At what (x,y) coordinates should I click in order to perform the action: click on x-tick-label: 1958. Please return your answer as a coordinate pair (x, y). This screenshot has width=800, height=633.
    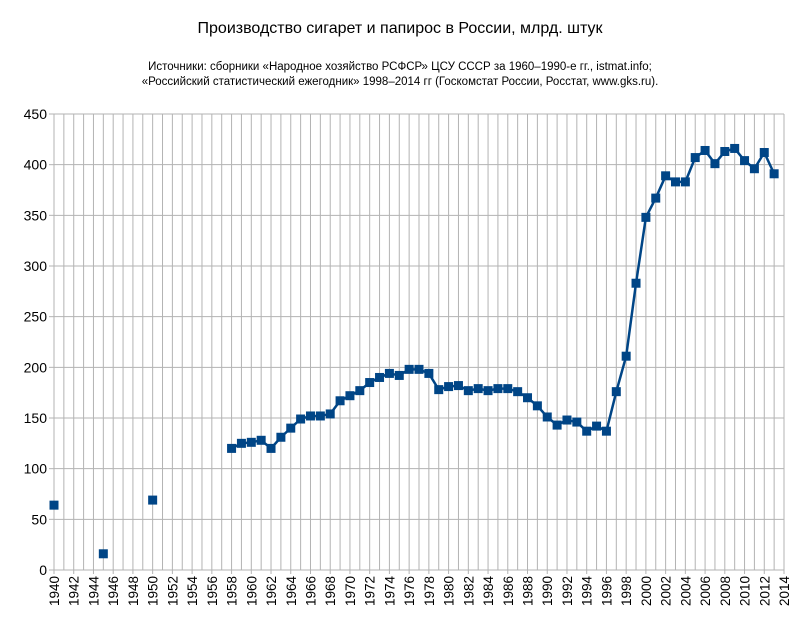
    Looking at the image, I should click on (232, 591).